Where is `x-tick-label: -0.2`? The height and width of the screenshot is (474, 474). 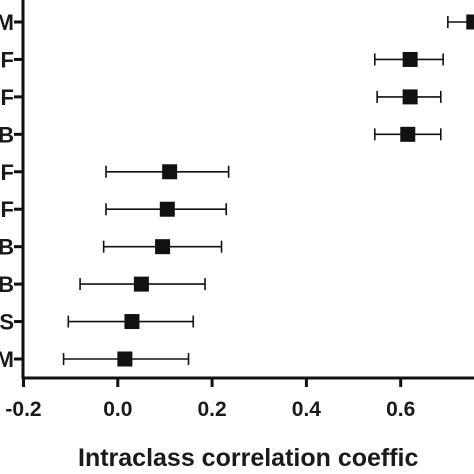 x-tick-label: -0.2 is located at coordinates (23, 409).